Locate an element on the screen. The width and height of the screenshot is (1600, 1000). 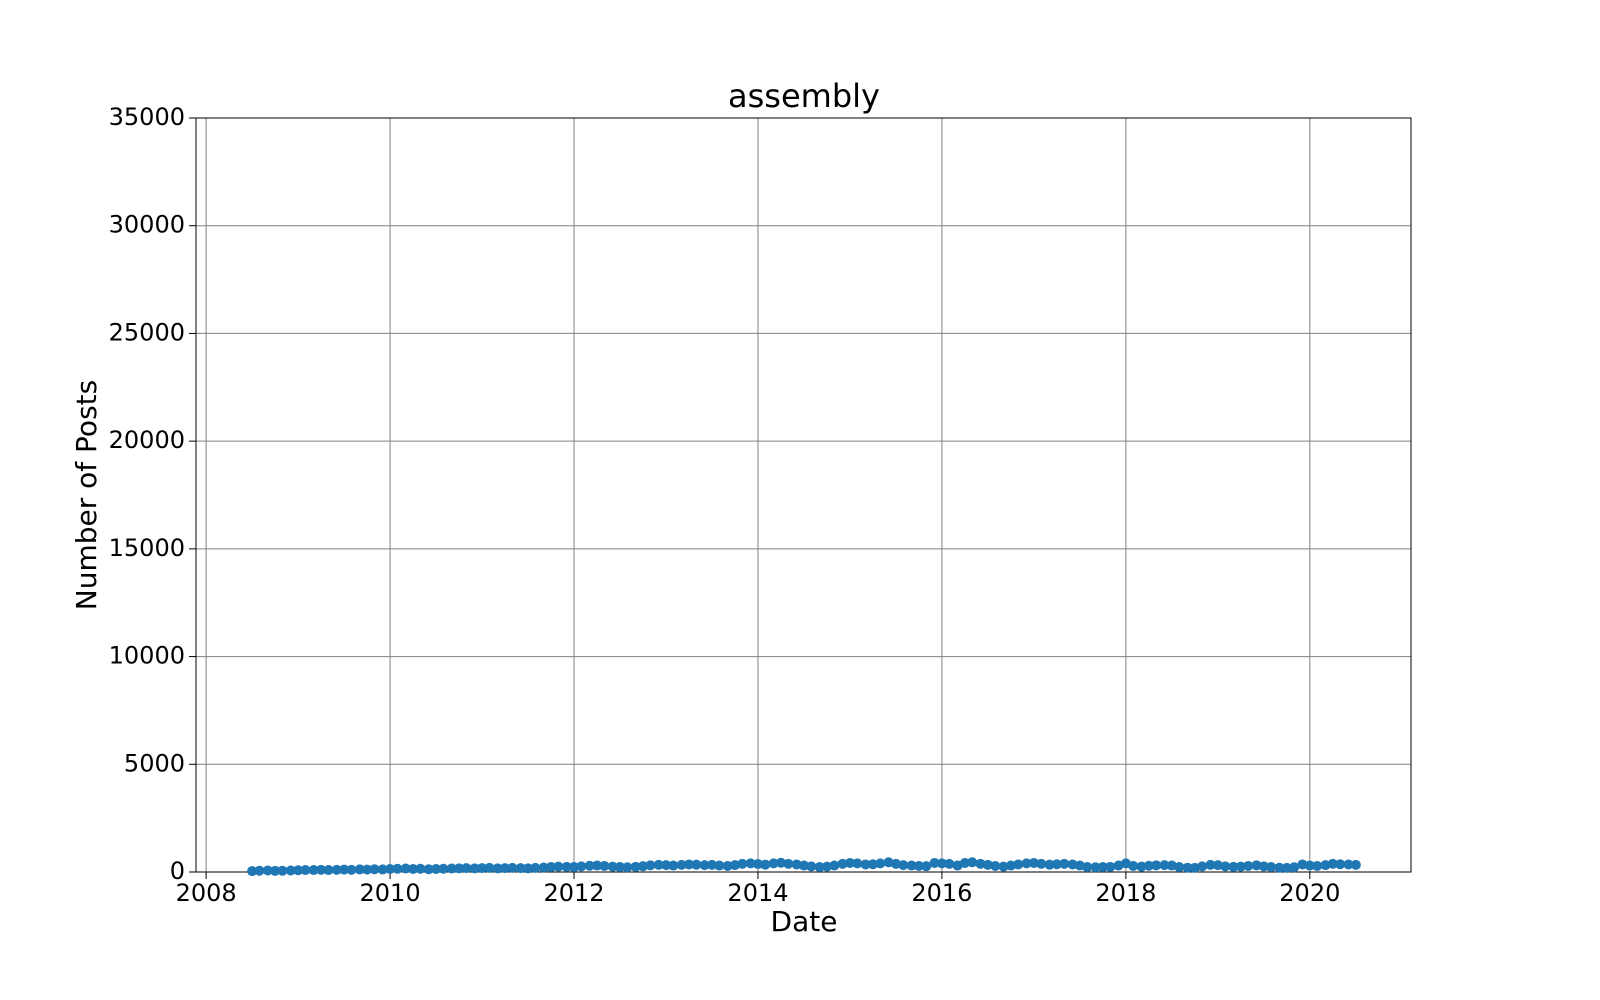
x-tick-label: 2018 is located at coordinates (1125, 893).